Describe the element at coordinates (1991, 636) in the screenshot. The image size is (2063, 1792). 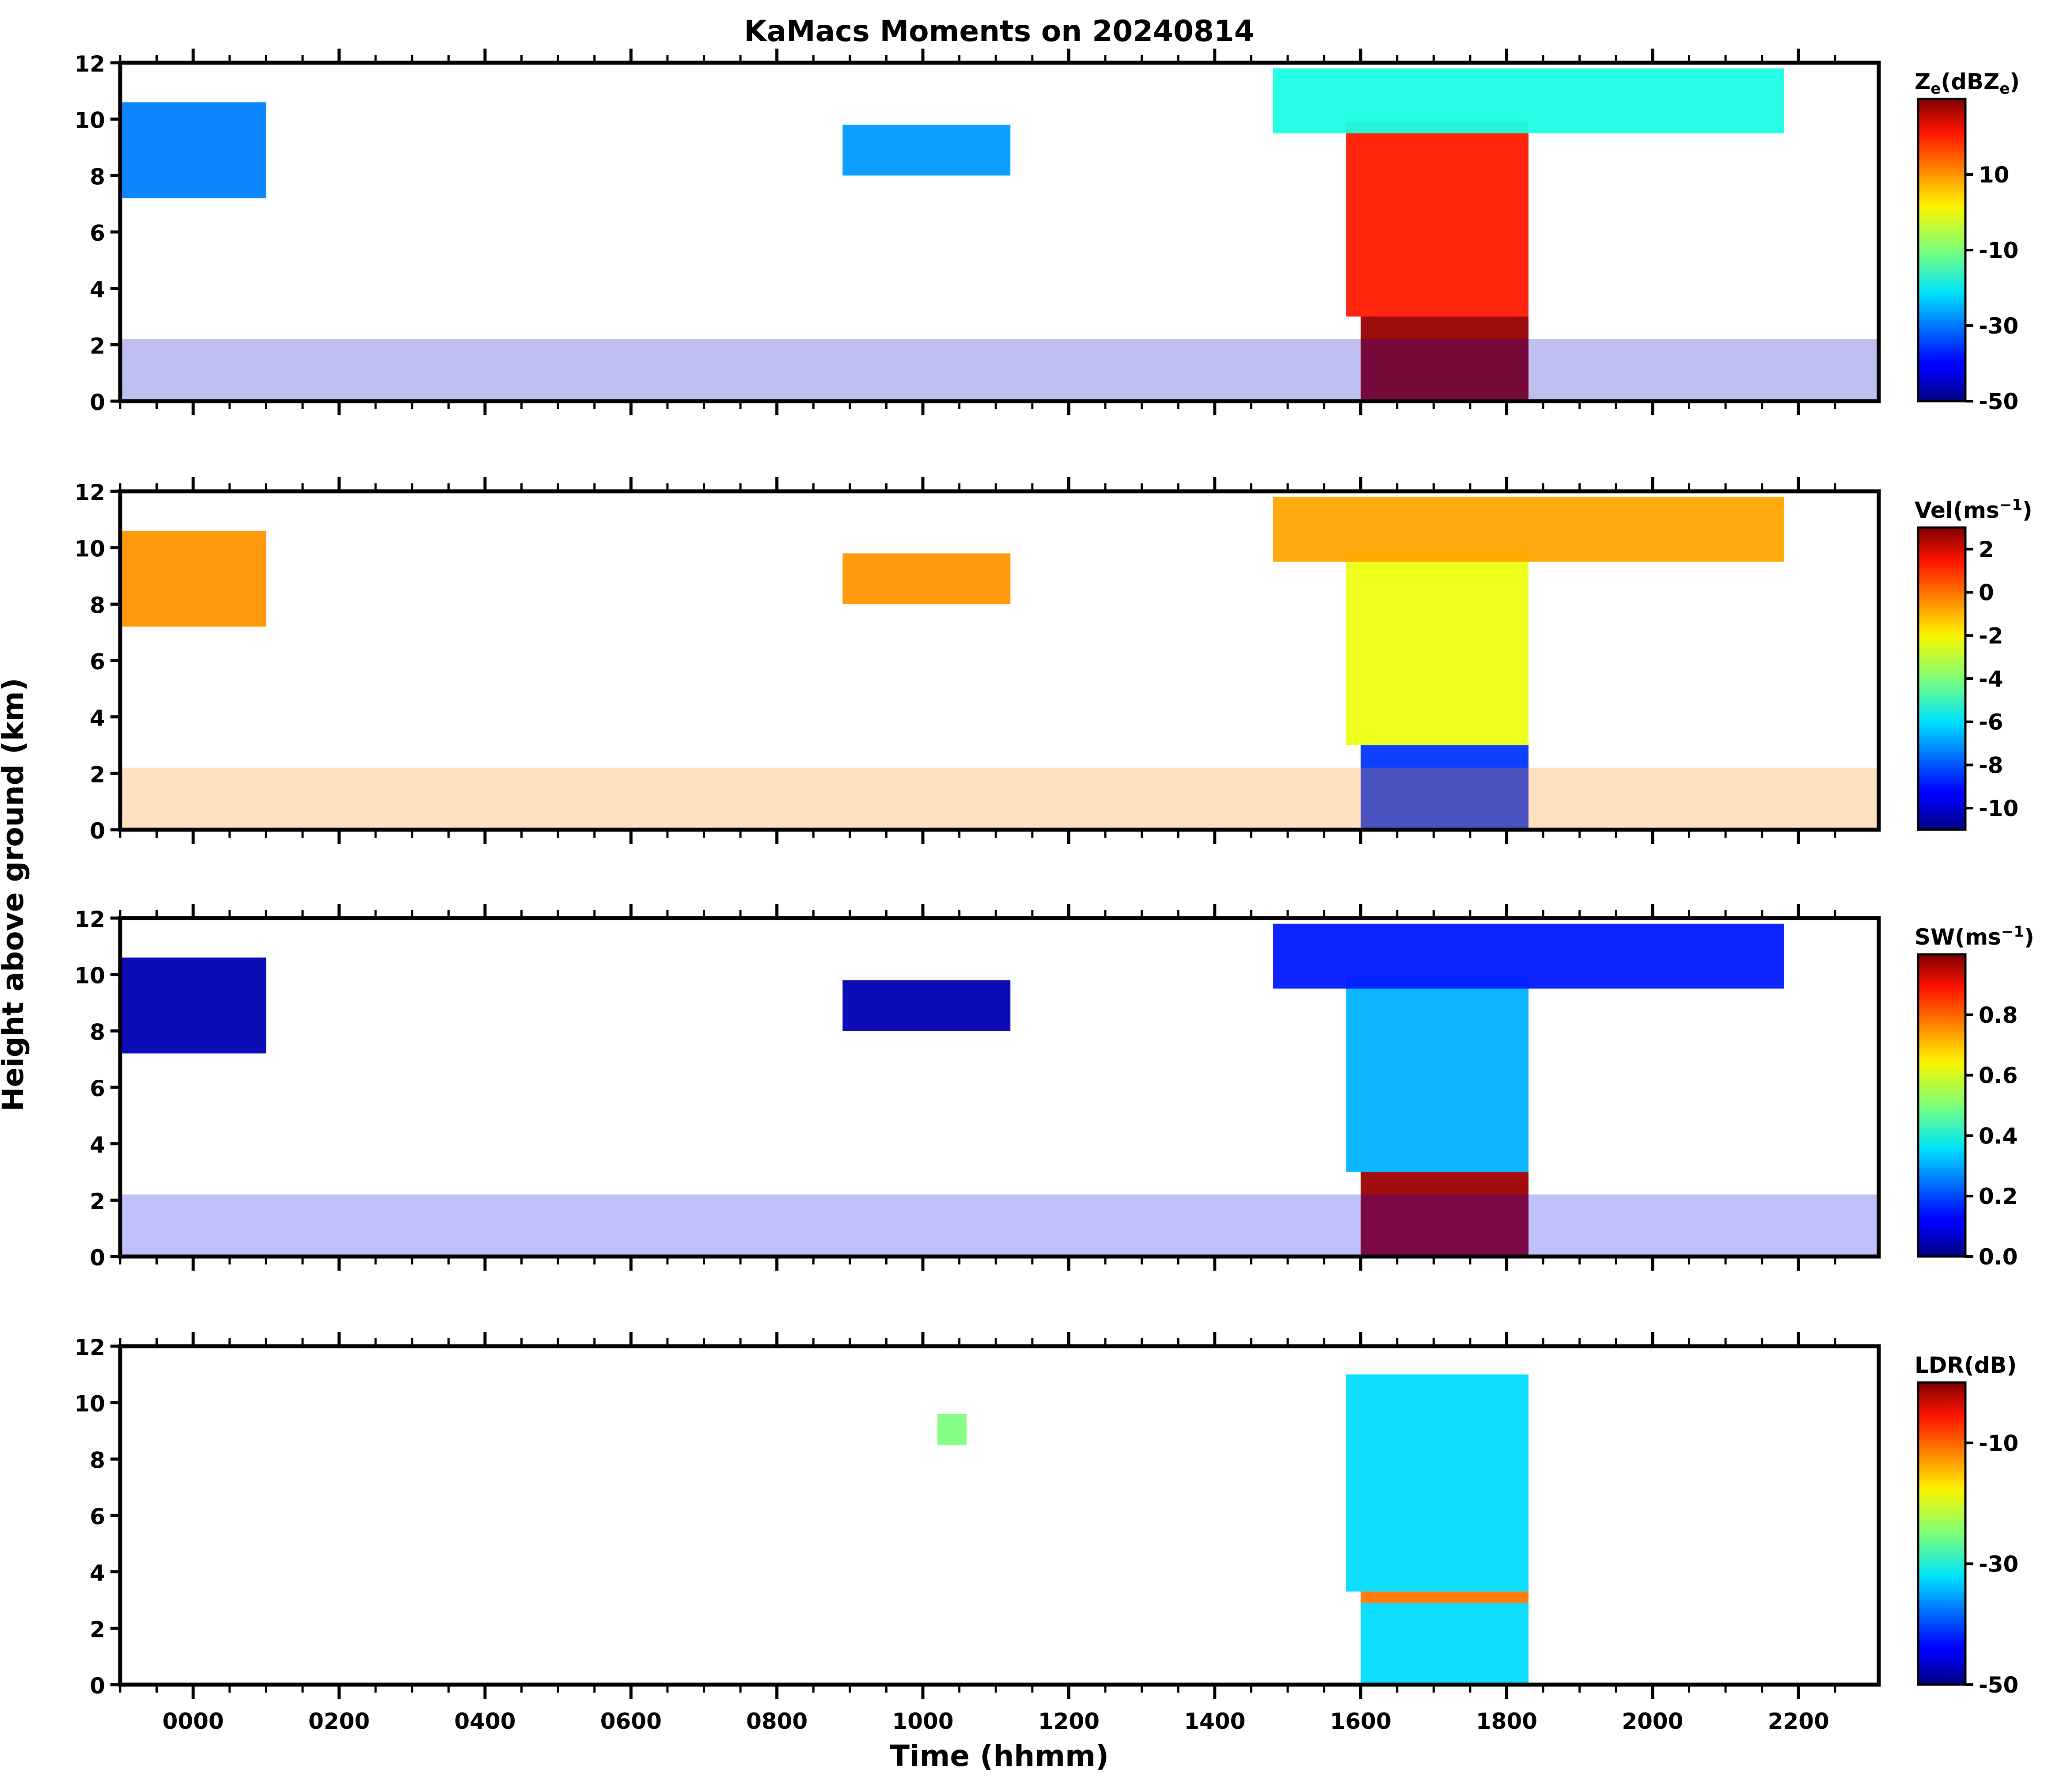
I see `colorbar-tick-label: -2` at that location.